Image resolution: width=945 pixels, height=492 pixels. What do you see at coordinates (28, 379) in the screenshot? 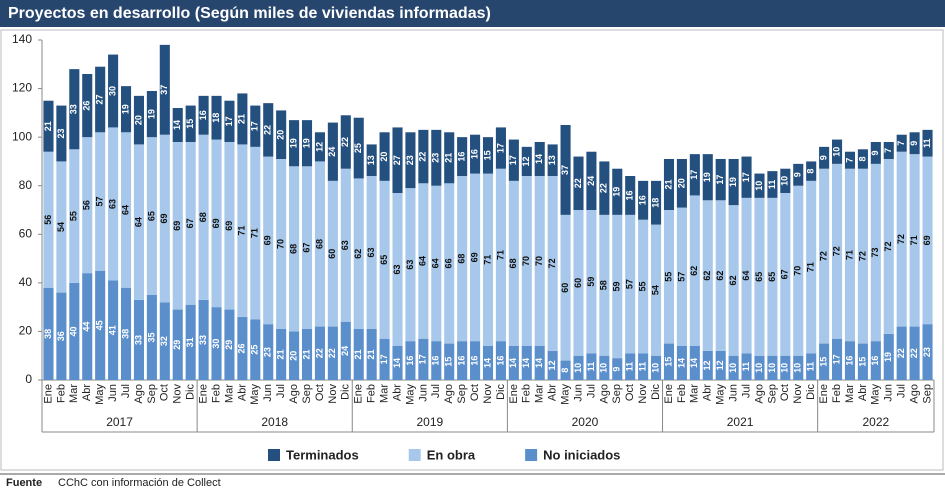
I see `y-tick-label: 0` at bounding box center [28, 379].